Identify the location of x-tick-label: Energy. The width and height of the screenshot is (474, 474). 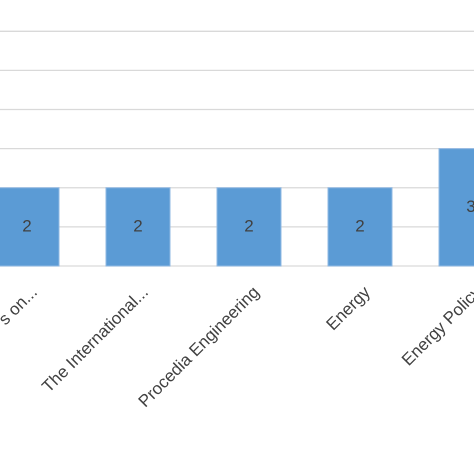
(348, 308).